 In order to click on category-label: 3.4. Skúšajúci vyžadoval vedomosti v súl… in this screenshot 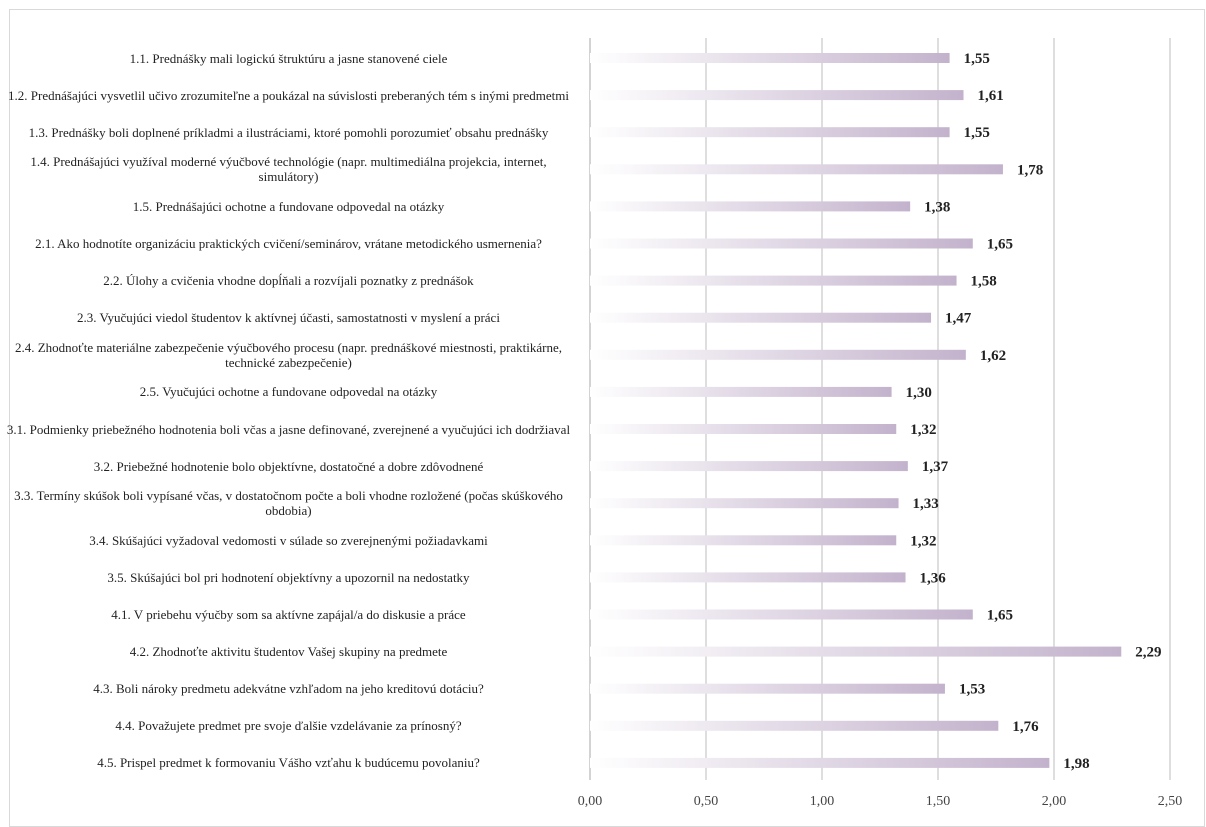, I will do `click(288, 540)`.